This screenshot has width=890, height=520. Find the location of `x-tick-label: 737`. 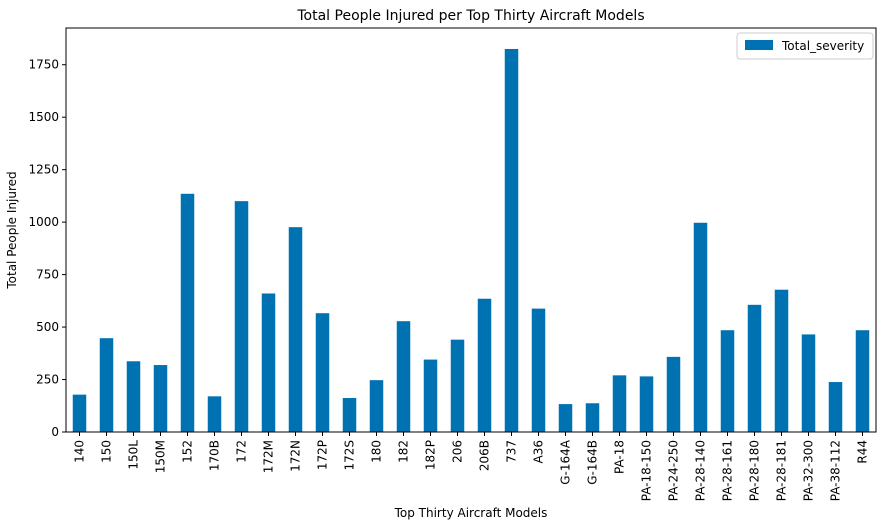

x-tick-label: 737 is located at coordinates (512, 451).